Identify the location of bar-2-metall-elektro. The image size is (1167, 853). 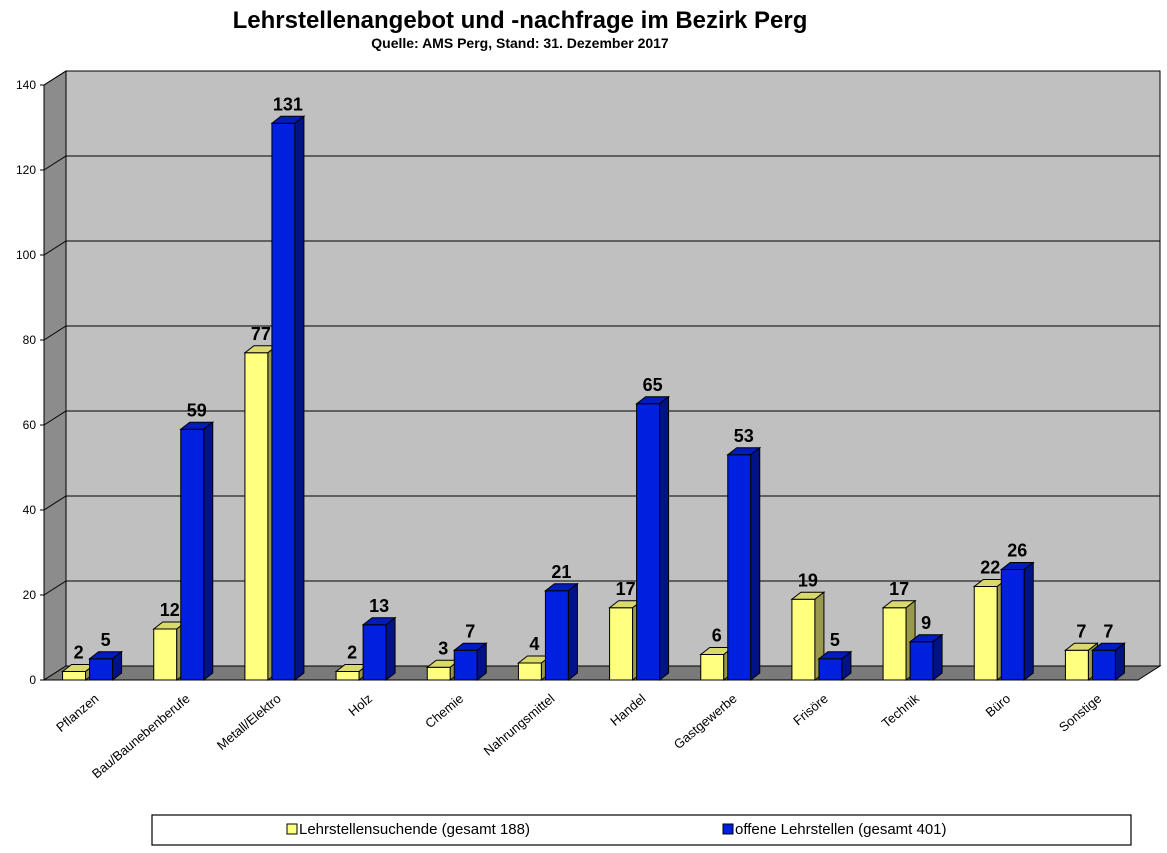
(288, 398).